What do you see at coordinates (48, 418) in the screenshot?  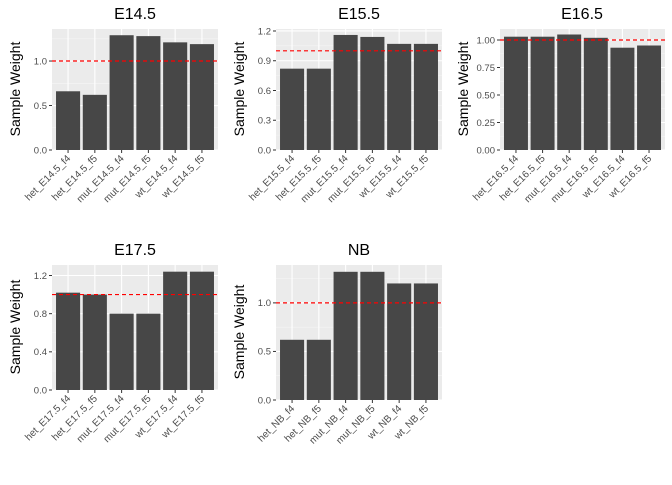 I see `x-tick-label: het_E17.5_f4` at bounding box center [48, 418].